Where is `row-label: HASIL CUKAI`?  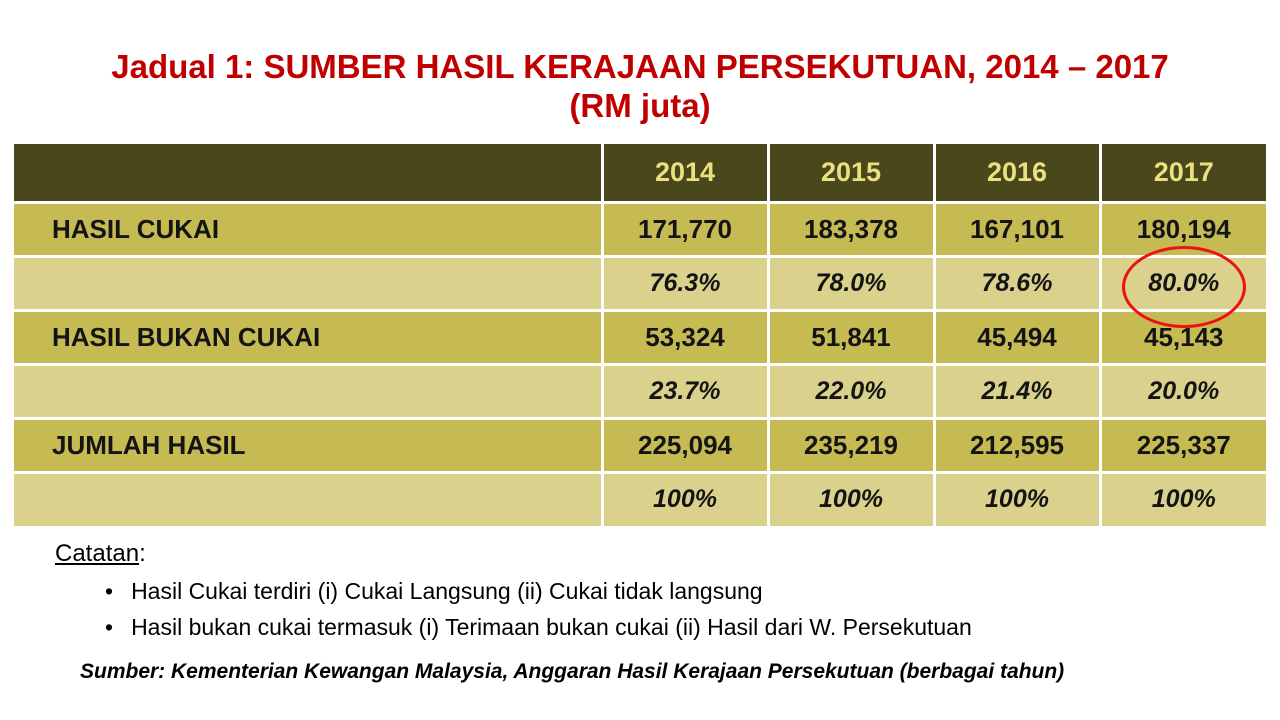
row-label: HASIL CUKAI is located at coordinates (308, 229).